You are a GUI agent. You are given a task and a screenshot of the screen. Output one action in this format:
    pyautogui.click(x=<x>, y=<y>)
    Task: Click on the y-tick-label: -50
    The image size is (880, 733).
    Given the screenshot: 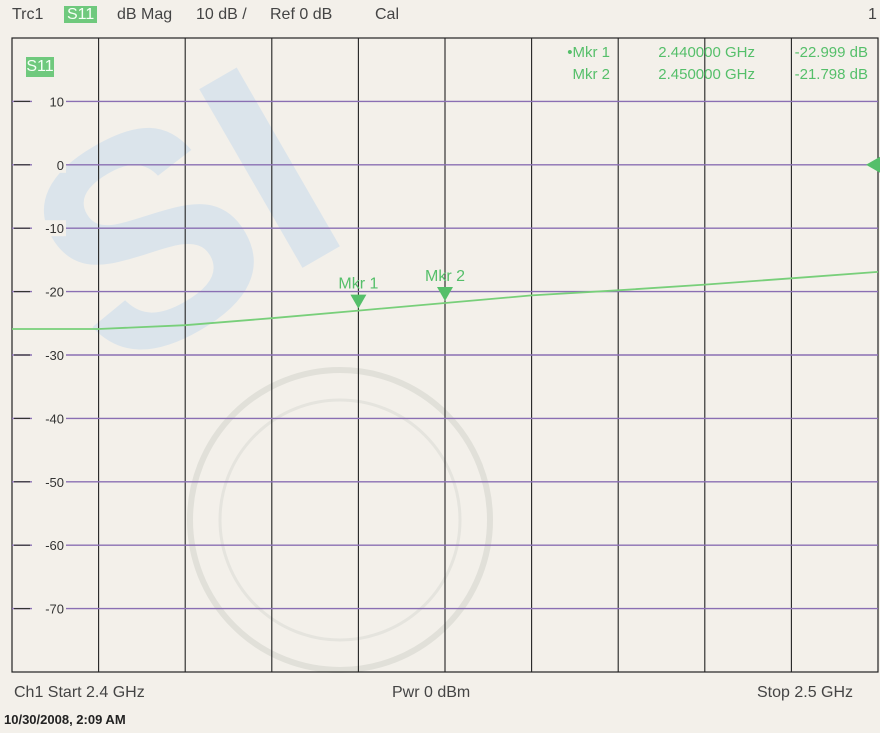 What is the action you would take?
    pyautogui.click(x=54, y=482)
    